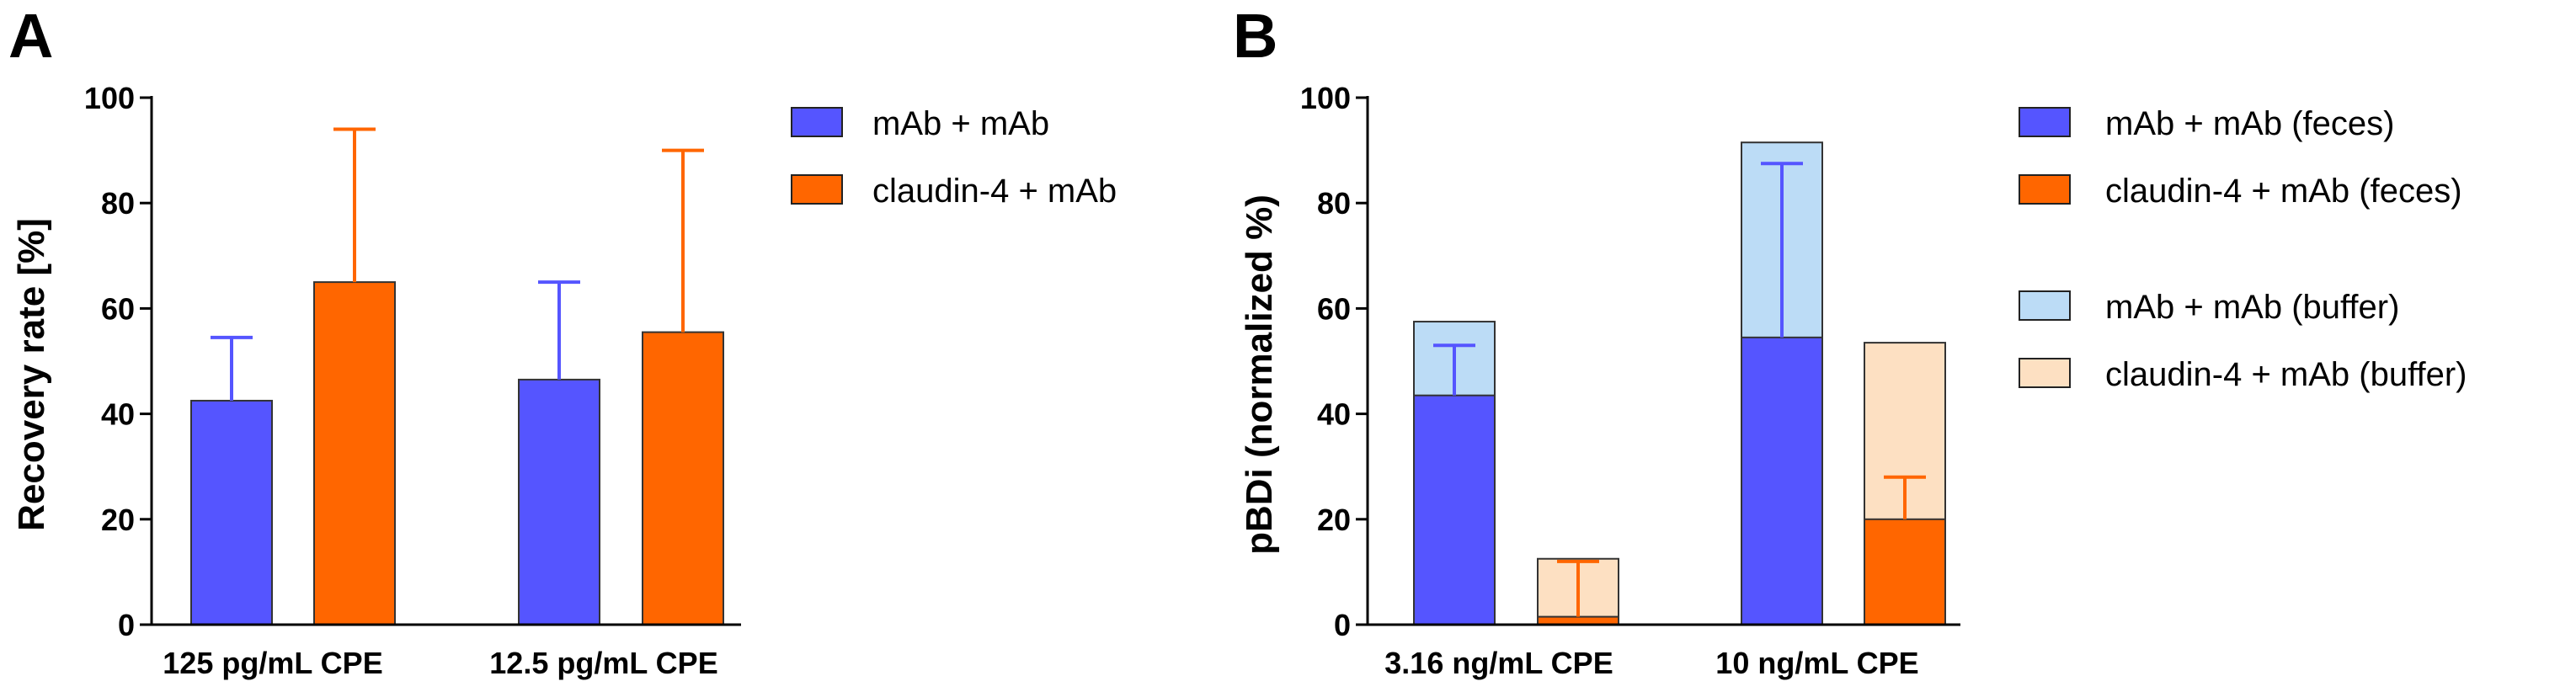 The image size is (2576, 692). Describe the element at coordinates (457, 376) in the screenshot. I see `panel-a-bars` at that location.